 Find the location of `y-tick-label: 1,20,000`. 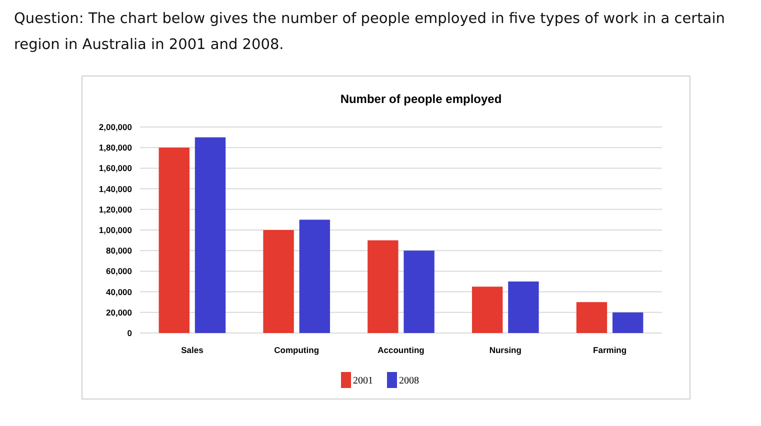

y-tick-label: 1,20,000 is located at coordinates (115, 209).